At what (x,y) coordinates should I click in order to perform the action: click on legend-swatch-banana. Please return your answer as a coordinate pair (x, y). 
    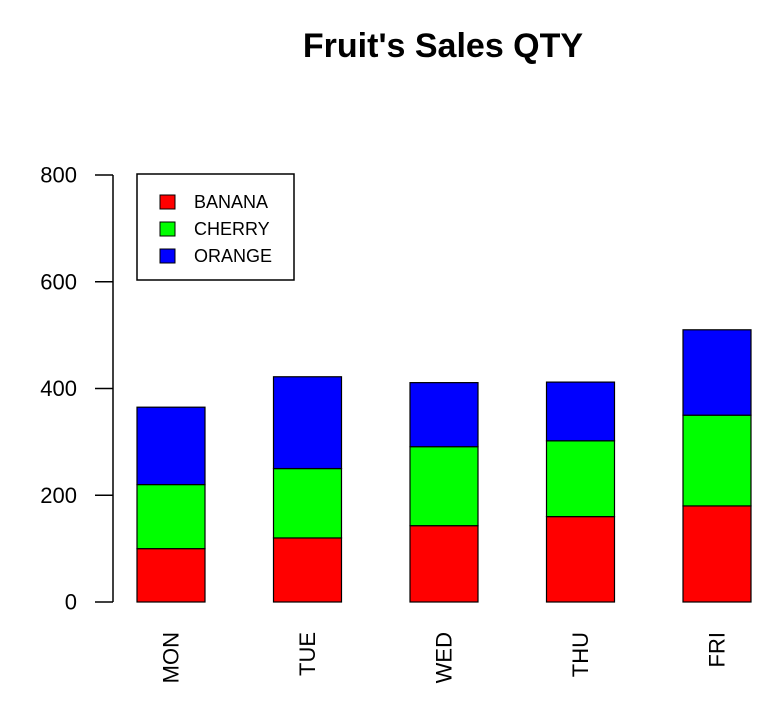
    Looking at the image, I should click on (167, 202).